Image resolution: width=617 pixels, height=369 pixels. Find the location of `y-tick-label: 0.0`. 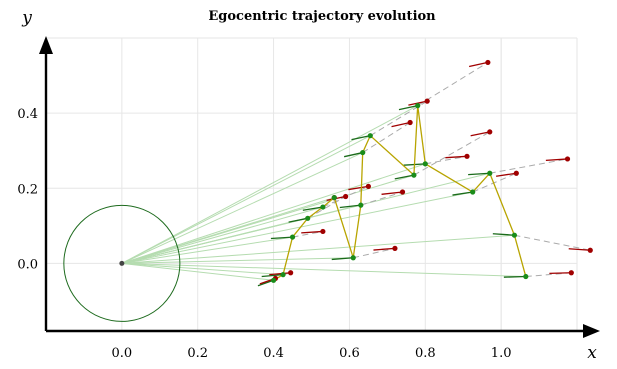

y-tick-label: 0.0 is located at coordinates (27, 264).